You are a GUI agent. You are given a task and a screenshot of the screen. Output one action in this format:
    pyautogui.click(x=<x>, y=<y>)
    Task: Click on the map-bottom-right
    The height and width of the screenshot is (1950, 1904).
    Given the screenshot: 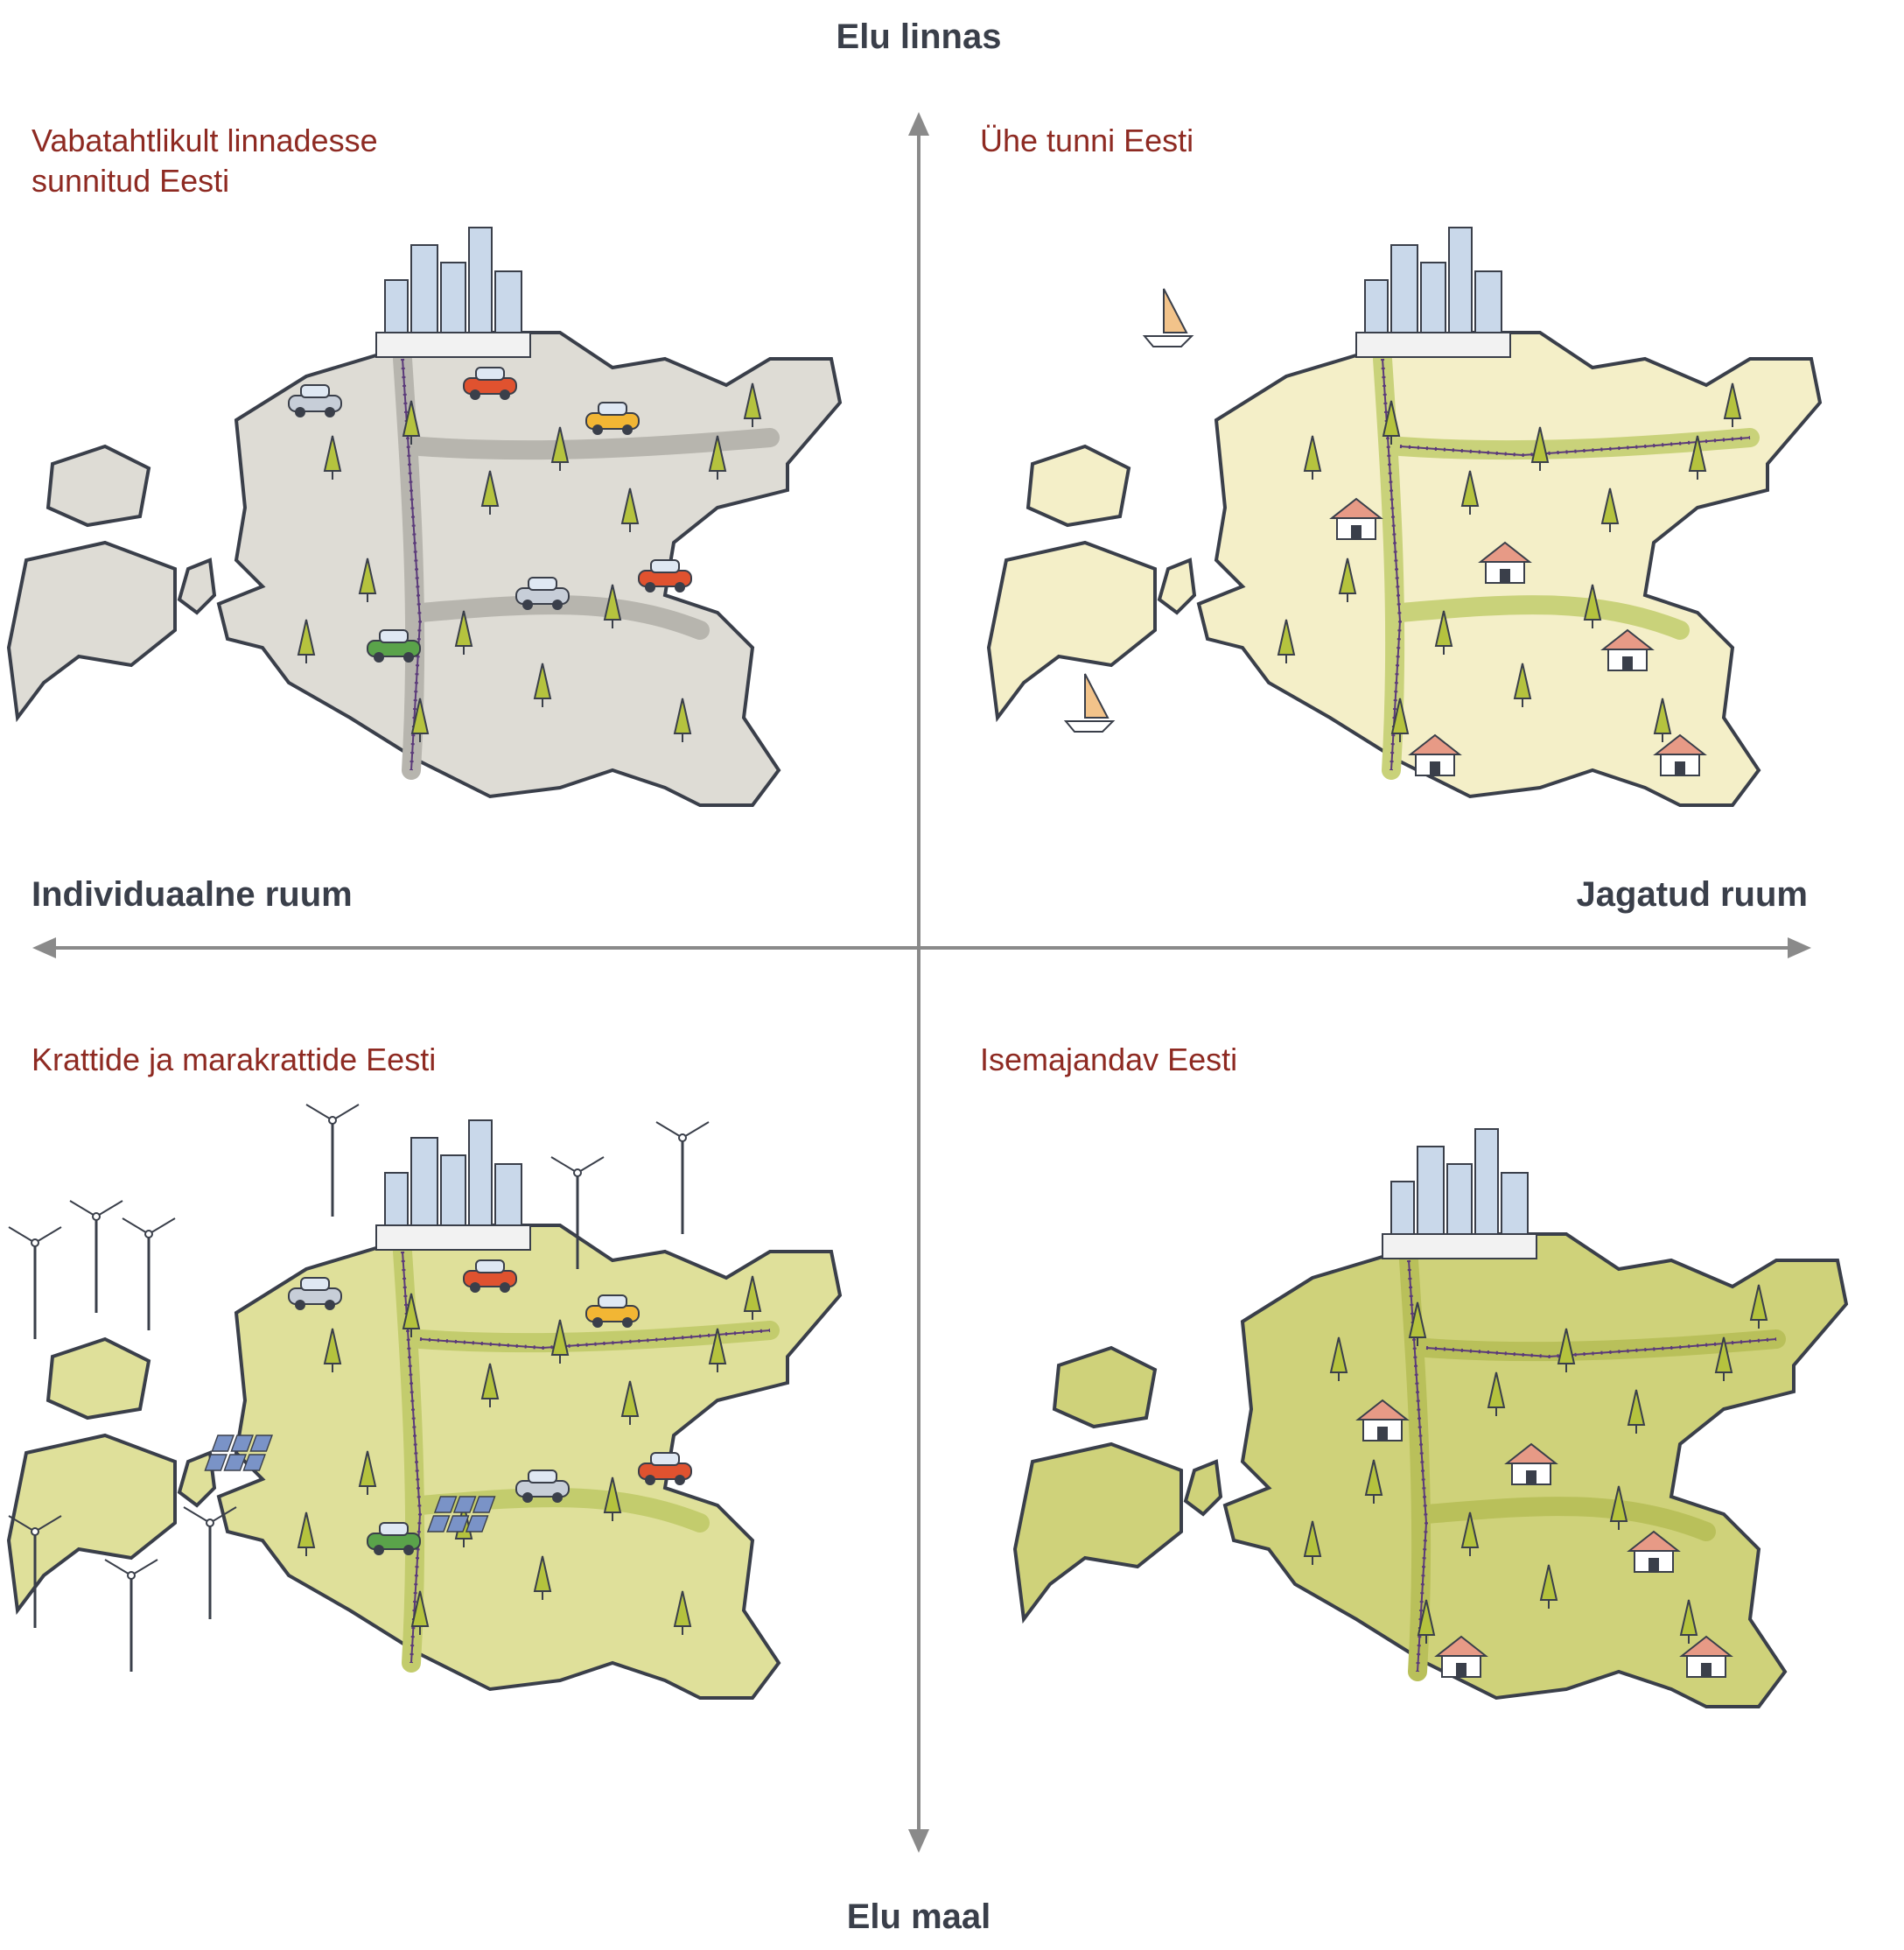 What is the action you would take?
    pyautogui.click(x=1430, y=1418)
    